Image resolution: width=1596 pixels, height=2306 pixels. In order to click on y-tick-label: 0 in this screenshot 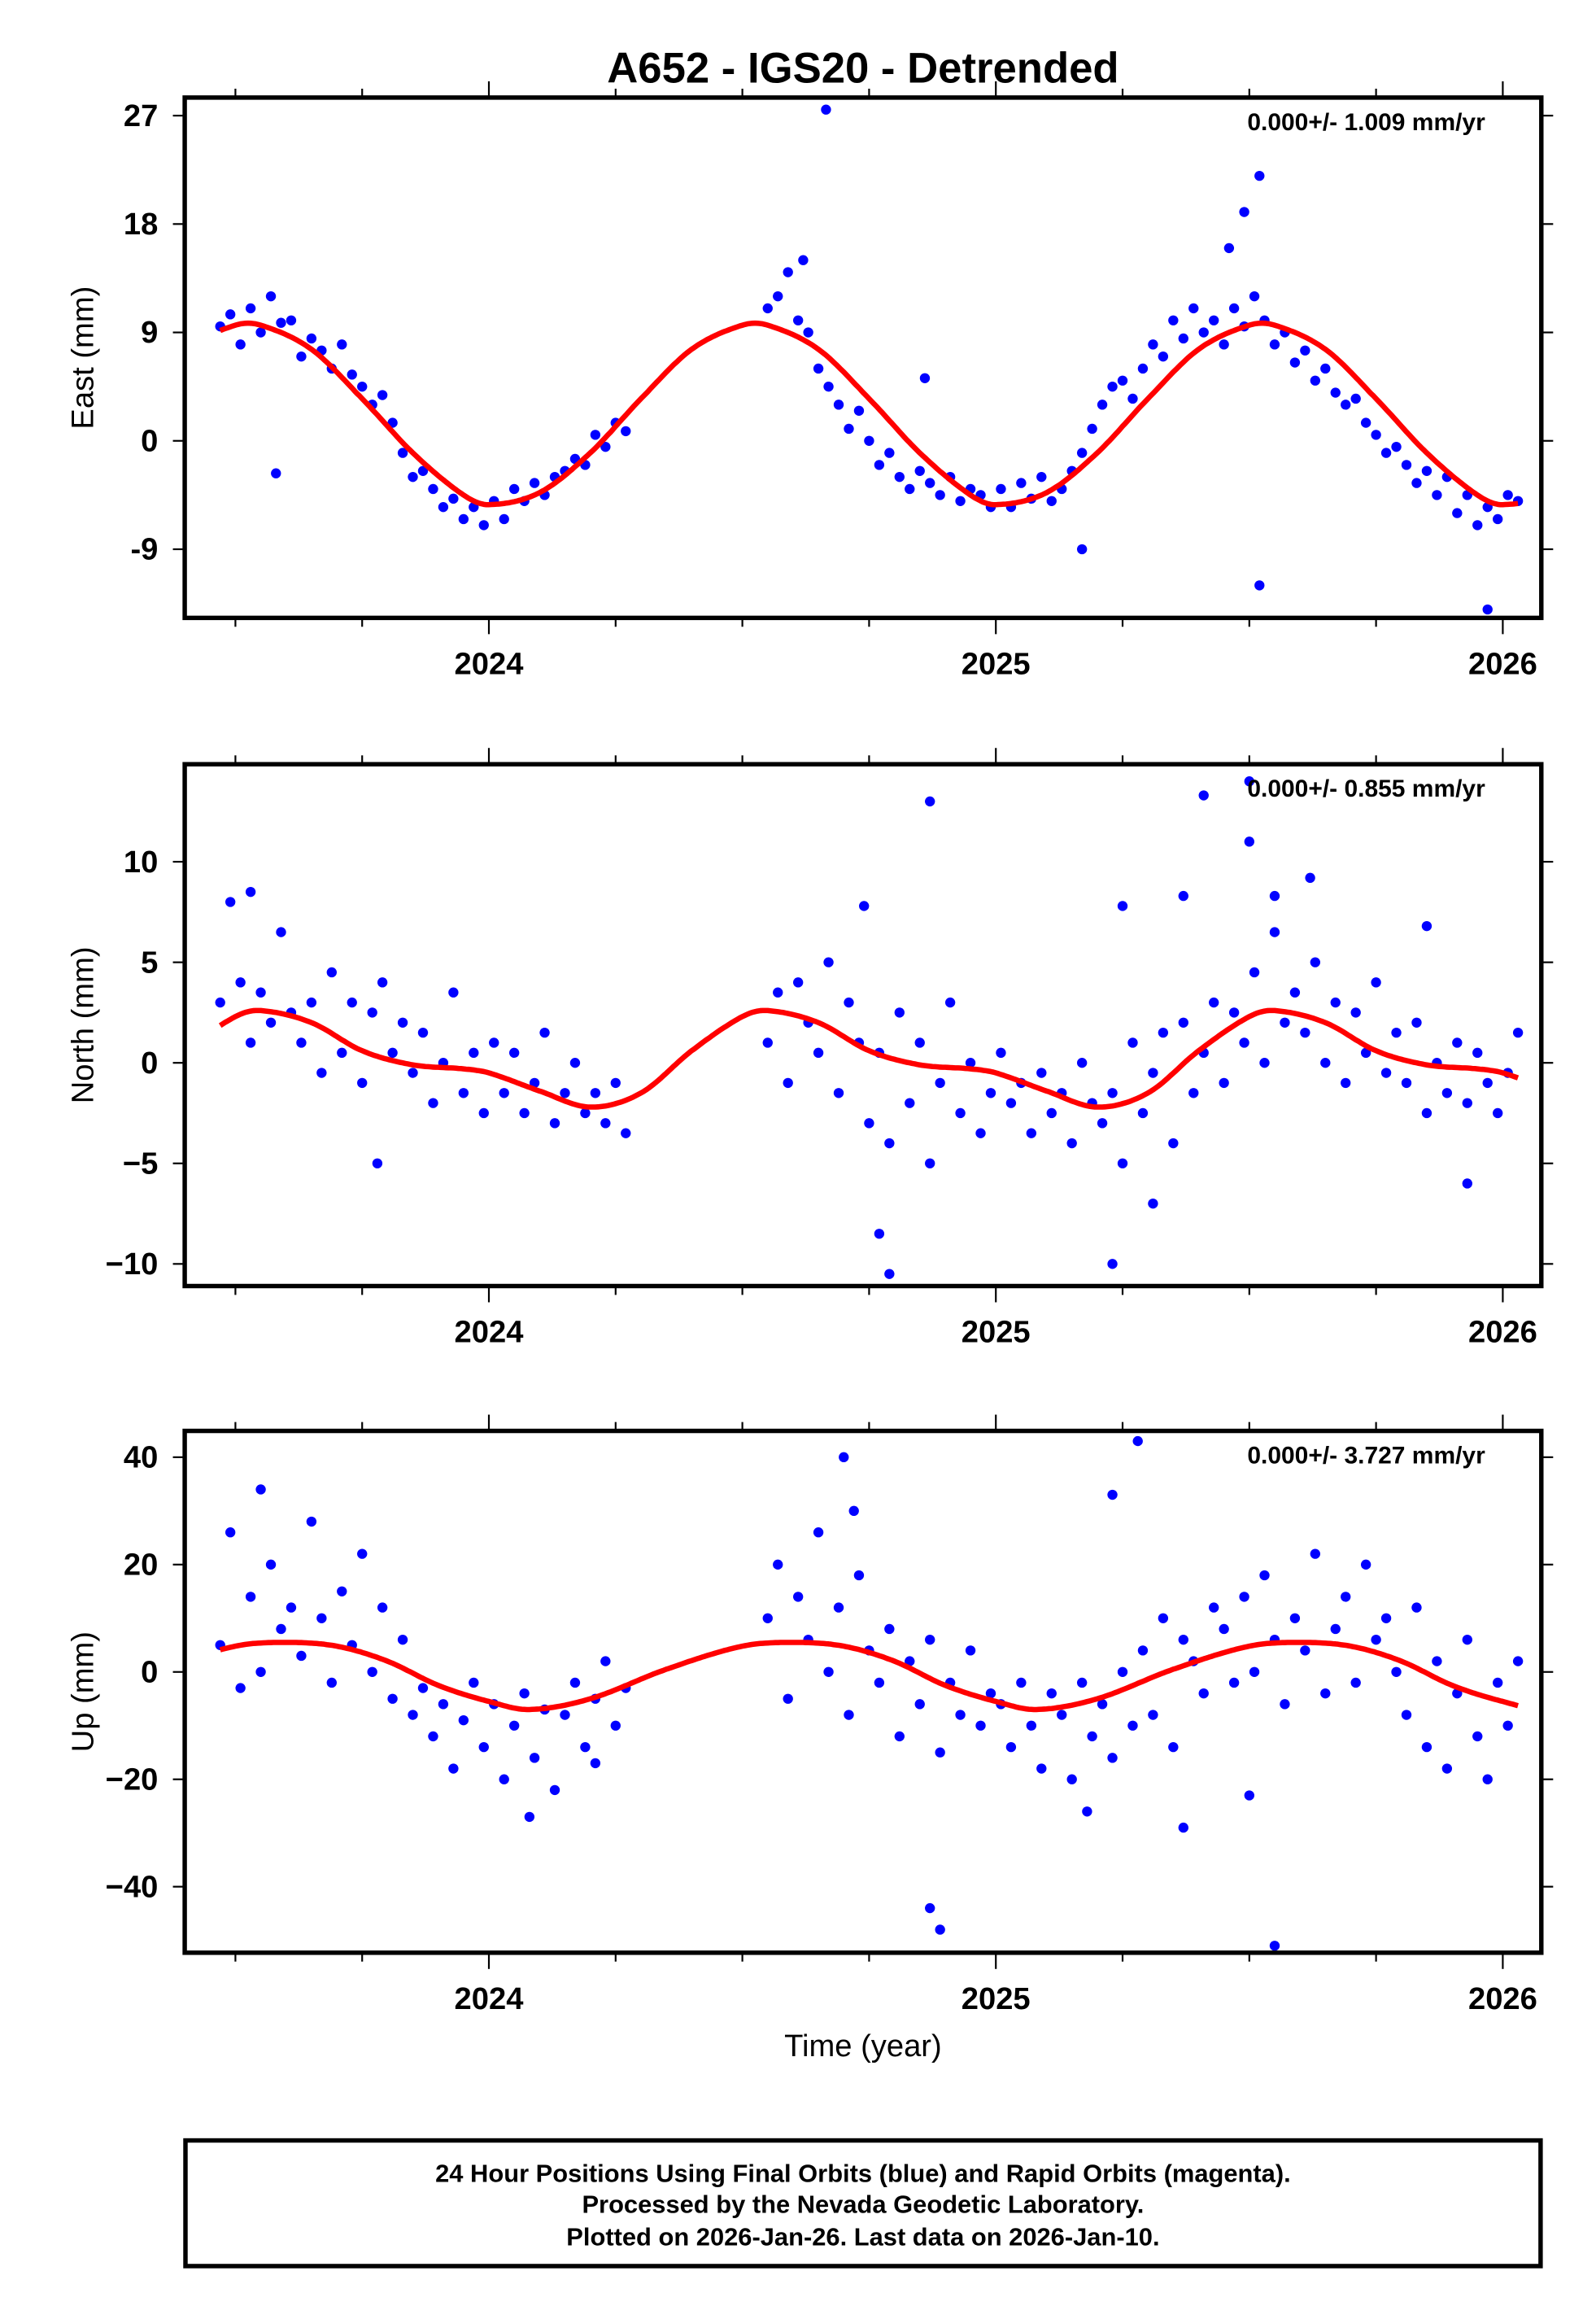, I will do `click(149, 1063)`.